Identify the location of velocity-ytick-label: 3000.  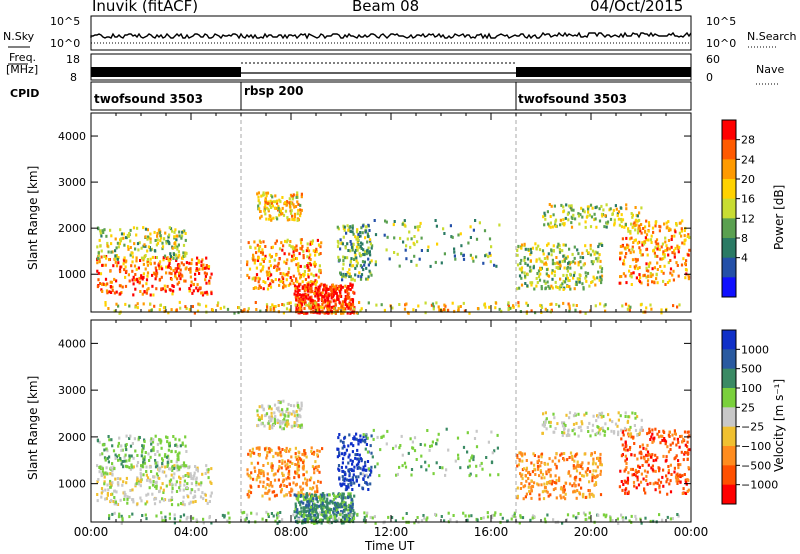
(72, 390).